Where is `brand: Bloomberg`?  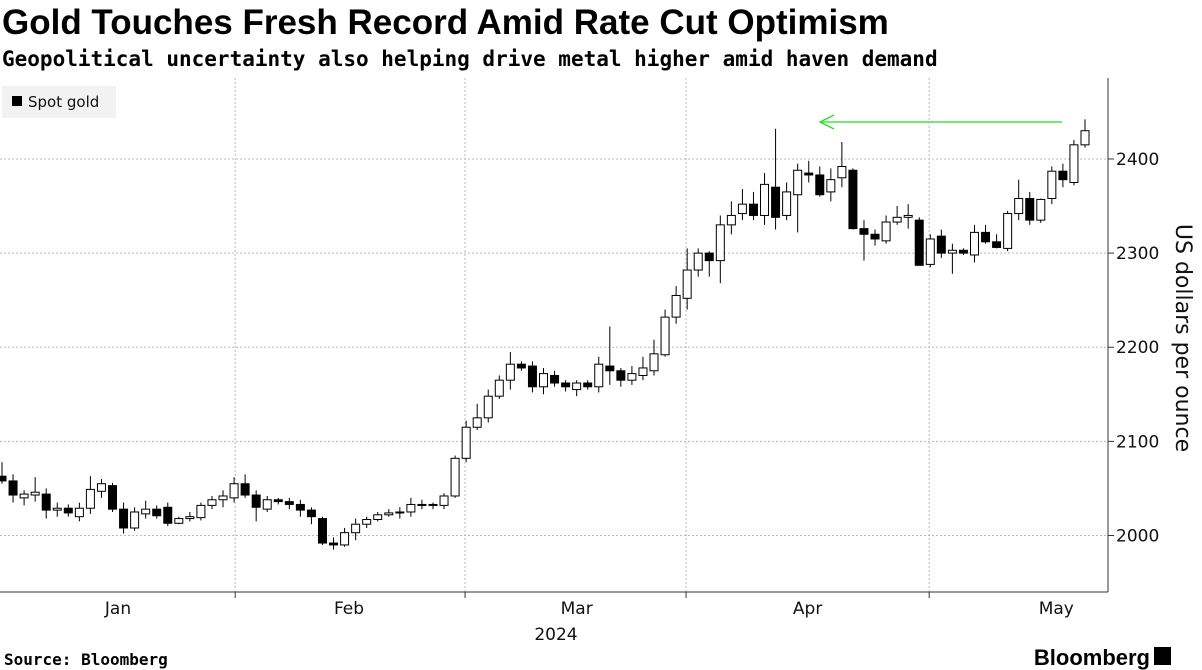 brand: Bloomberg is located at coordinates (1092, 657).